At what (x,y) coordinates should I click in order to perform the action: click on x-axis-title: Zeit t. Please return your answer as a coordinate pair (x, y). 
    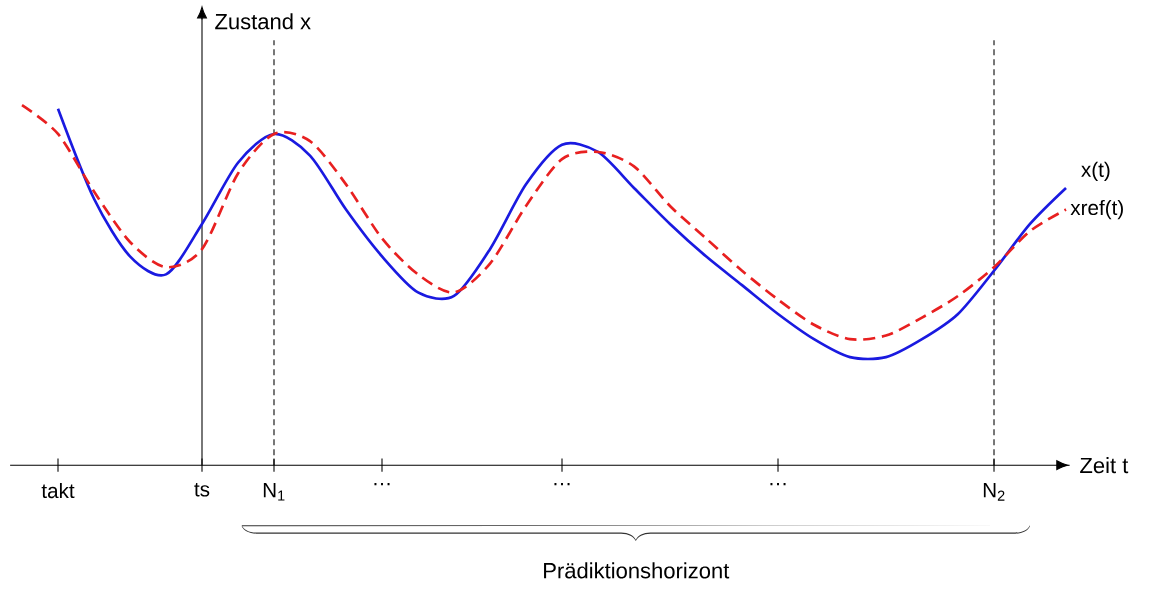
    Looking at the image, I should click on (1104, 465).